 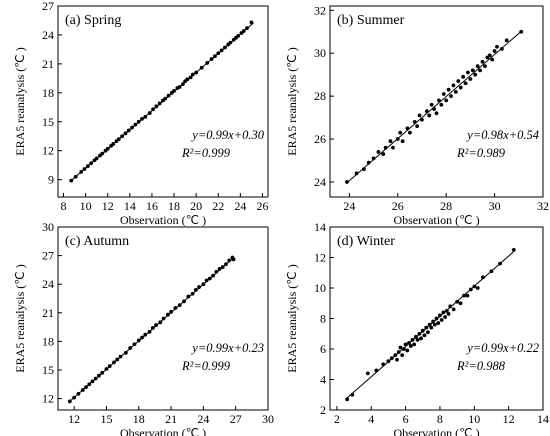 What do you see at coordinates (93, 20) in the screenshot?
I see `panel-title-spring: (a) Spring` at bounding box center [93, 20].